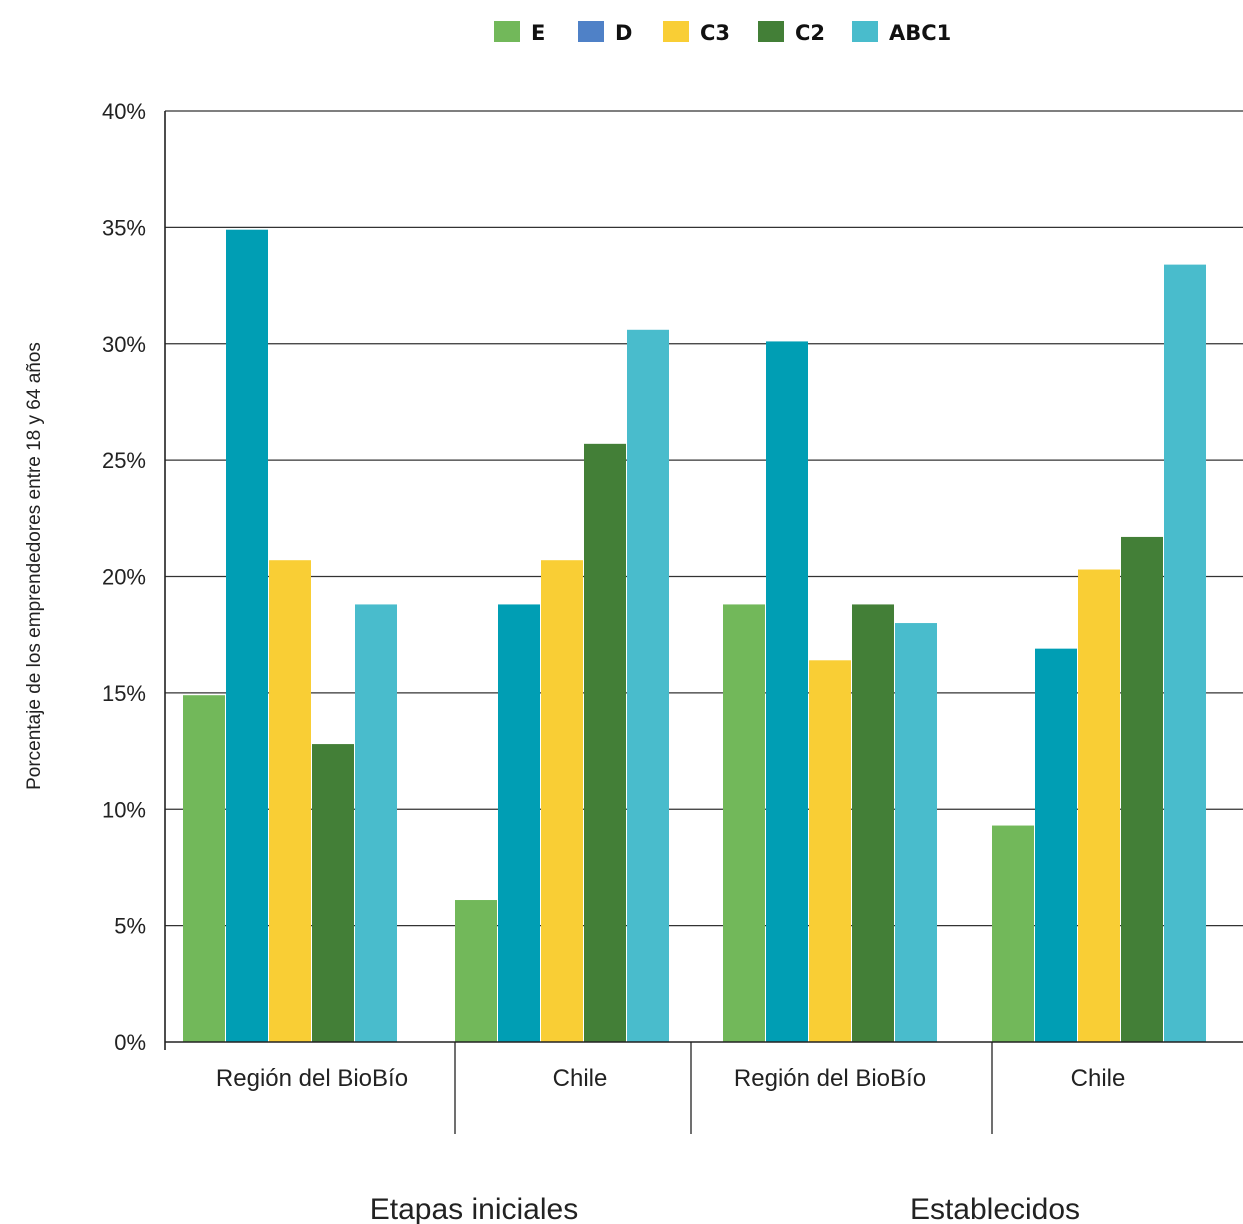 This screenshot has height=1224, width=1243. Describe the element at coordinates (920, 33) in the screenshot. I see `legend-label: ABC1` at that location.